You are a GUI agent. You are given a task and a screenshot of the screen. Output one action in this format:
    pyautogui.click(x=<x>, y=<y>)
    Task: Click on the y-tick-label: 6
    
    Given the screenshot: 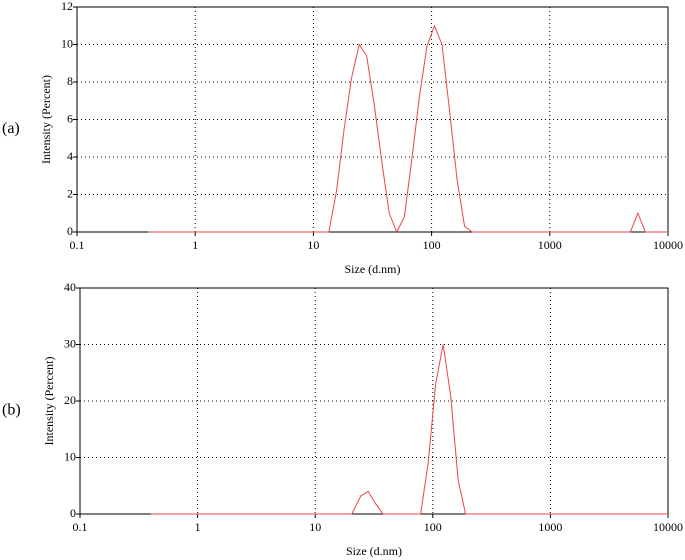 What is the action you would take?
    pyautogui.click(x=70, y=118)
    